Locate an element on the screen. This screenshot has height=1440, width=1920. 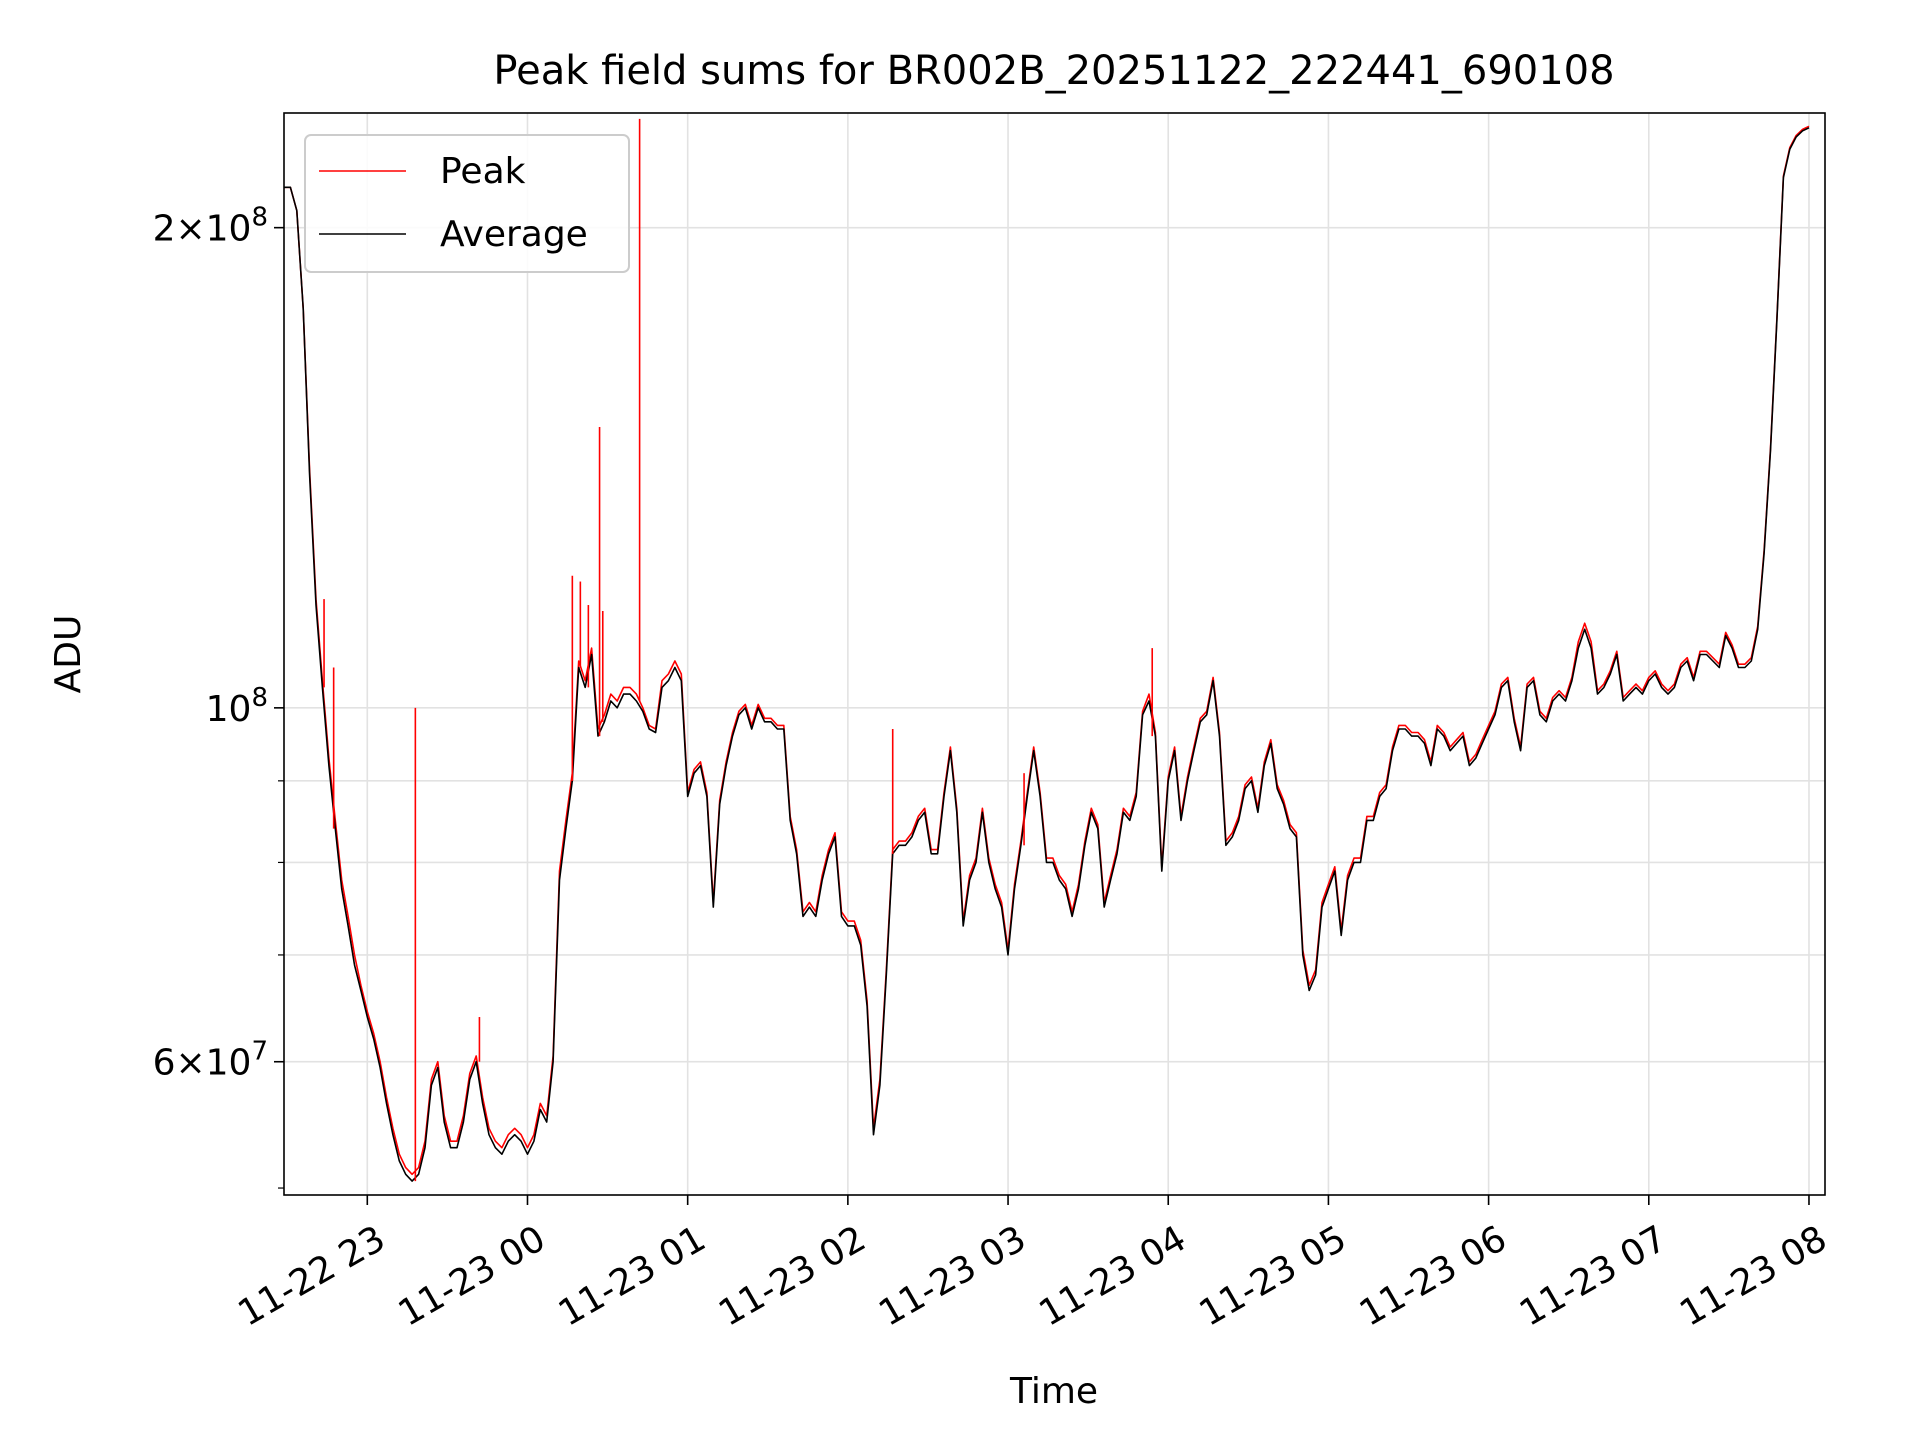
y-axis-label: ADU is located at coordinates (68, 654).